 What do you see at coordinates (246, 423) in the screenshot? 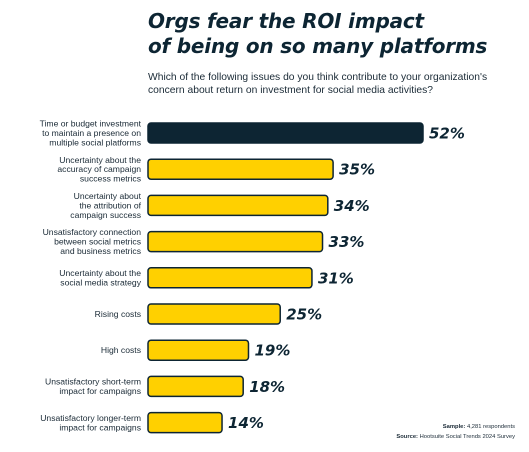
I see `value-label-9: 14%` at bounding box center [246, 423].